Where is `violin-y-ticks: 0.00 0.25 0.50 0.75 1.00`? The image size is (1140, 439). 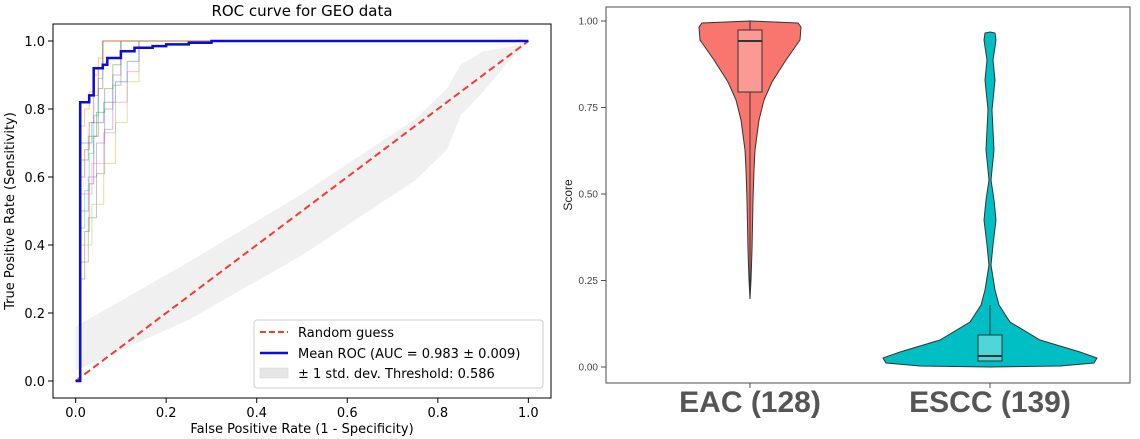 violin-y-ticks: 0.00 0.25 0.50 0.75 1.00 is located at coordinates (592, 195).